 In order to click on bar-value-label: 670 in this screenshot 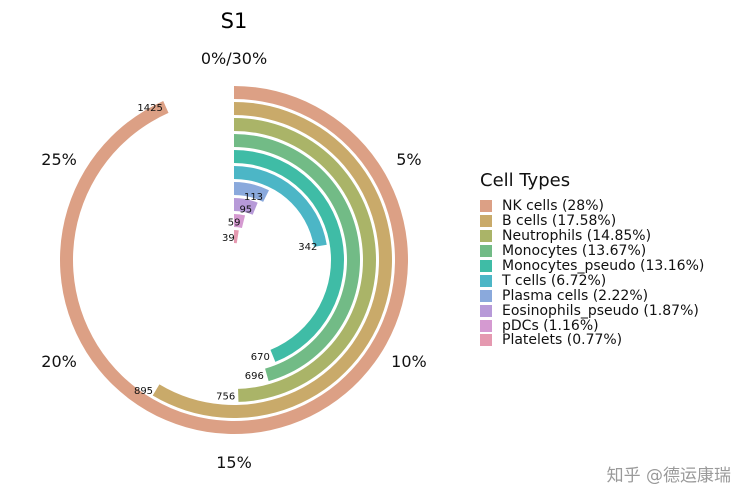, I will do `click(260, 357)`.